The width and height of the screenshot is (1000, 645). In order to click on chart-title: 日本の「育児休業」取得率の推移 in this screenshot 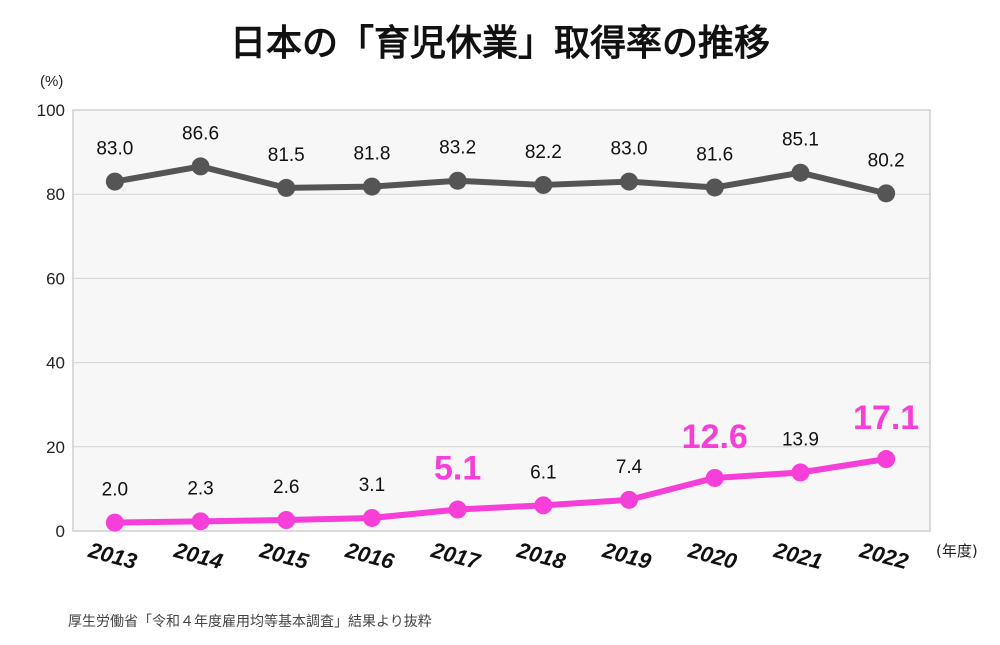, I will do `click(499, 43)`.